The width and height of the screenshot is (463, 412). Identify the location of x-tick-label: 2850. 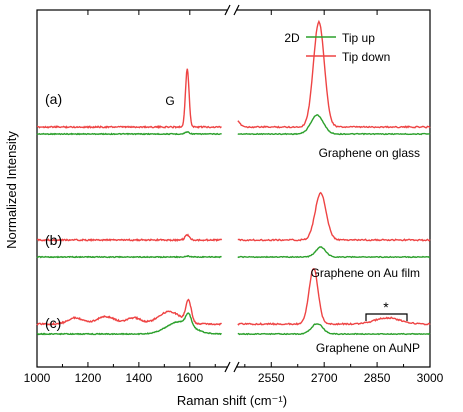
(377, 378).